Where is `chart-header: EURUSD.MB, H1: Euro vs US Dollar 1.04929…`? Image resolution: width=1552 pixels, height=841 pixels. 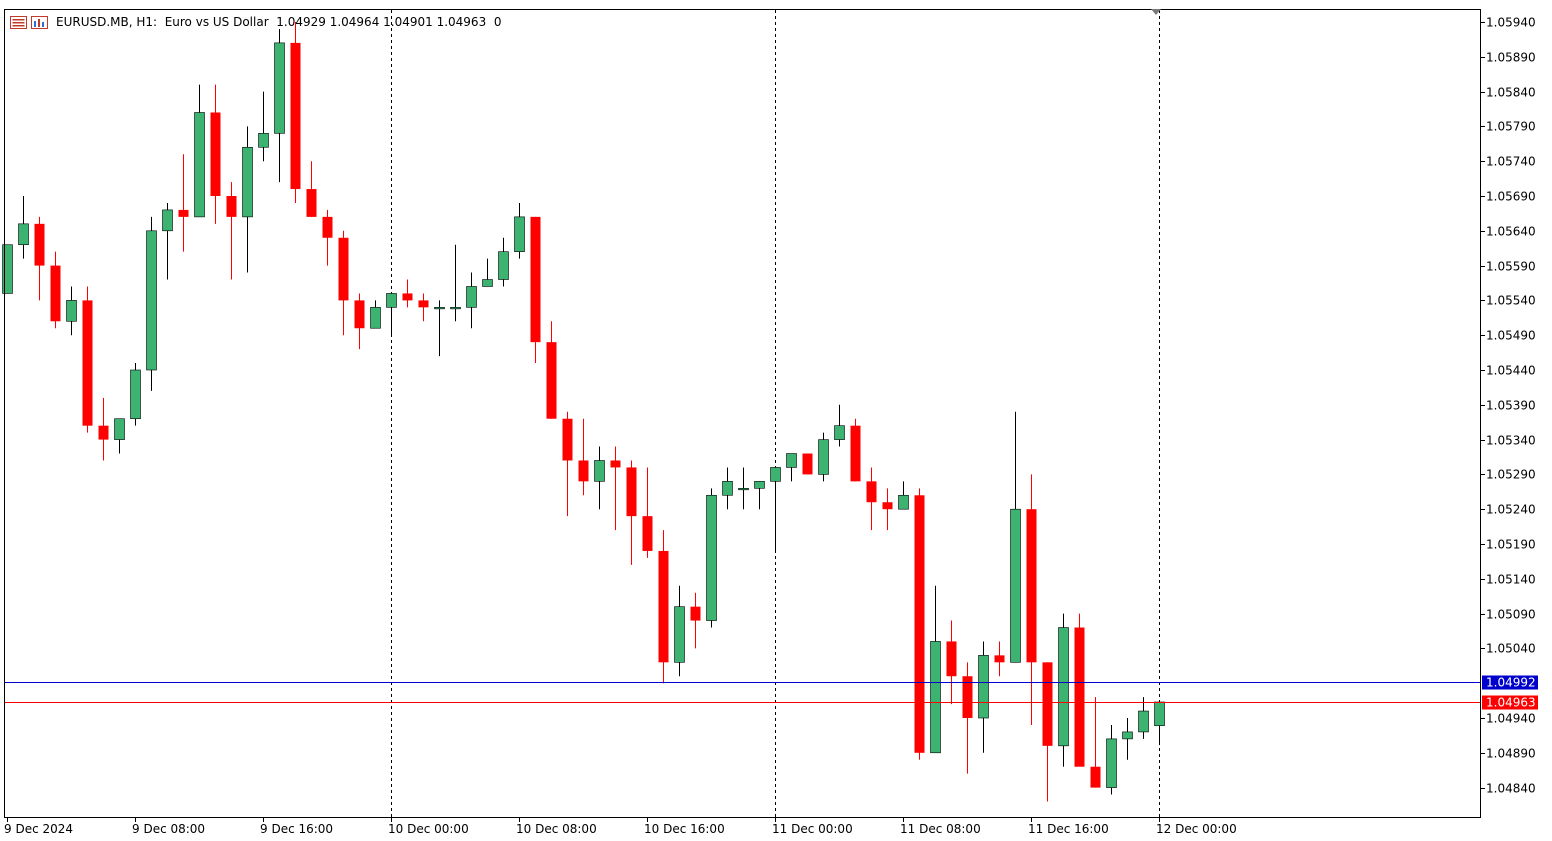 chart-header: EURUSD.MB, H1: Euro vs US Dollar 1.04929… is located at coordinates (255, 22).